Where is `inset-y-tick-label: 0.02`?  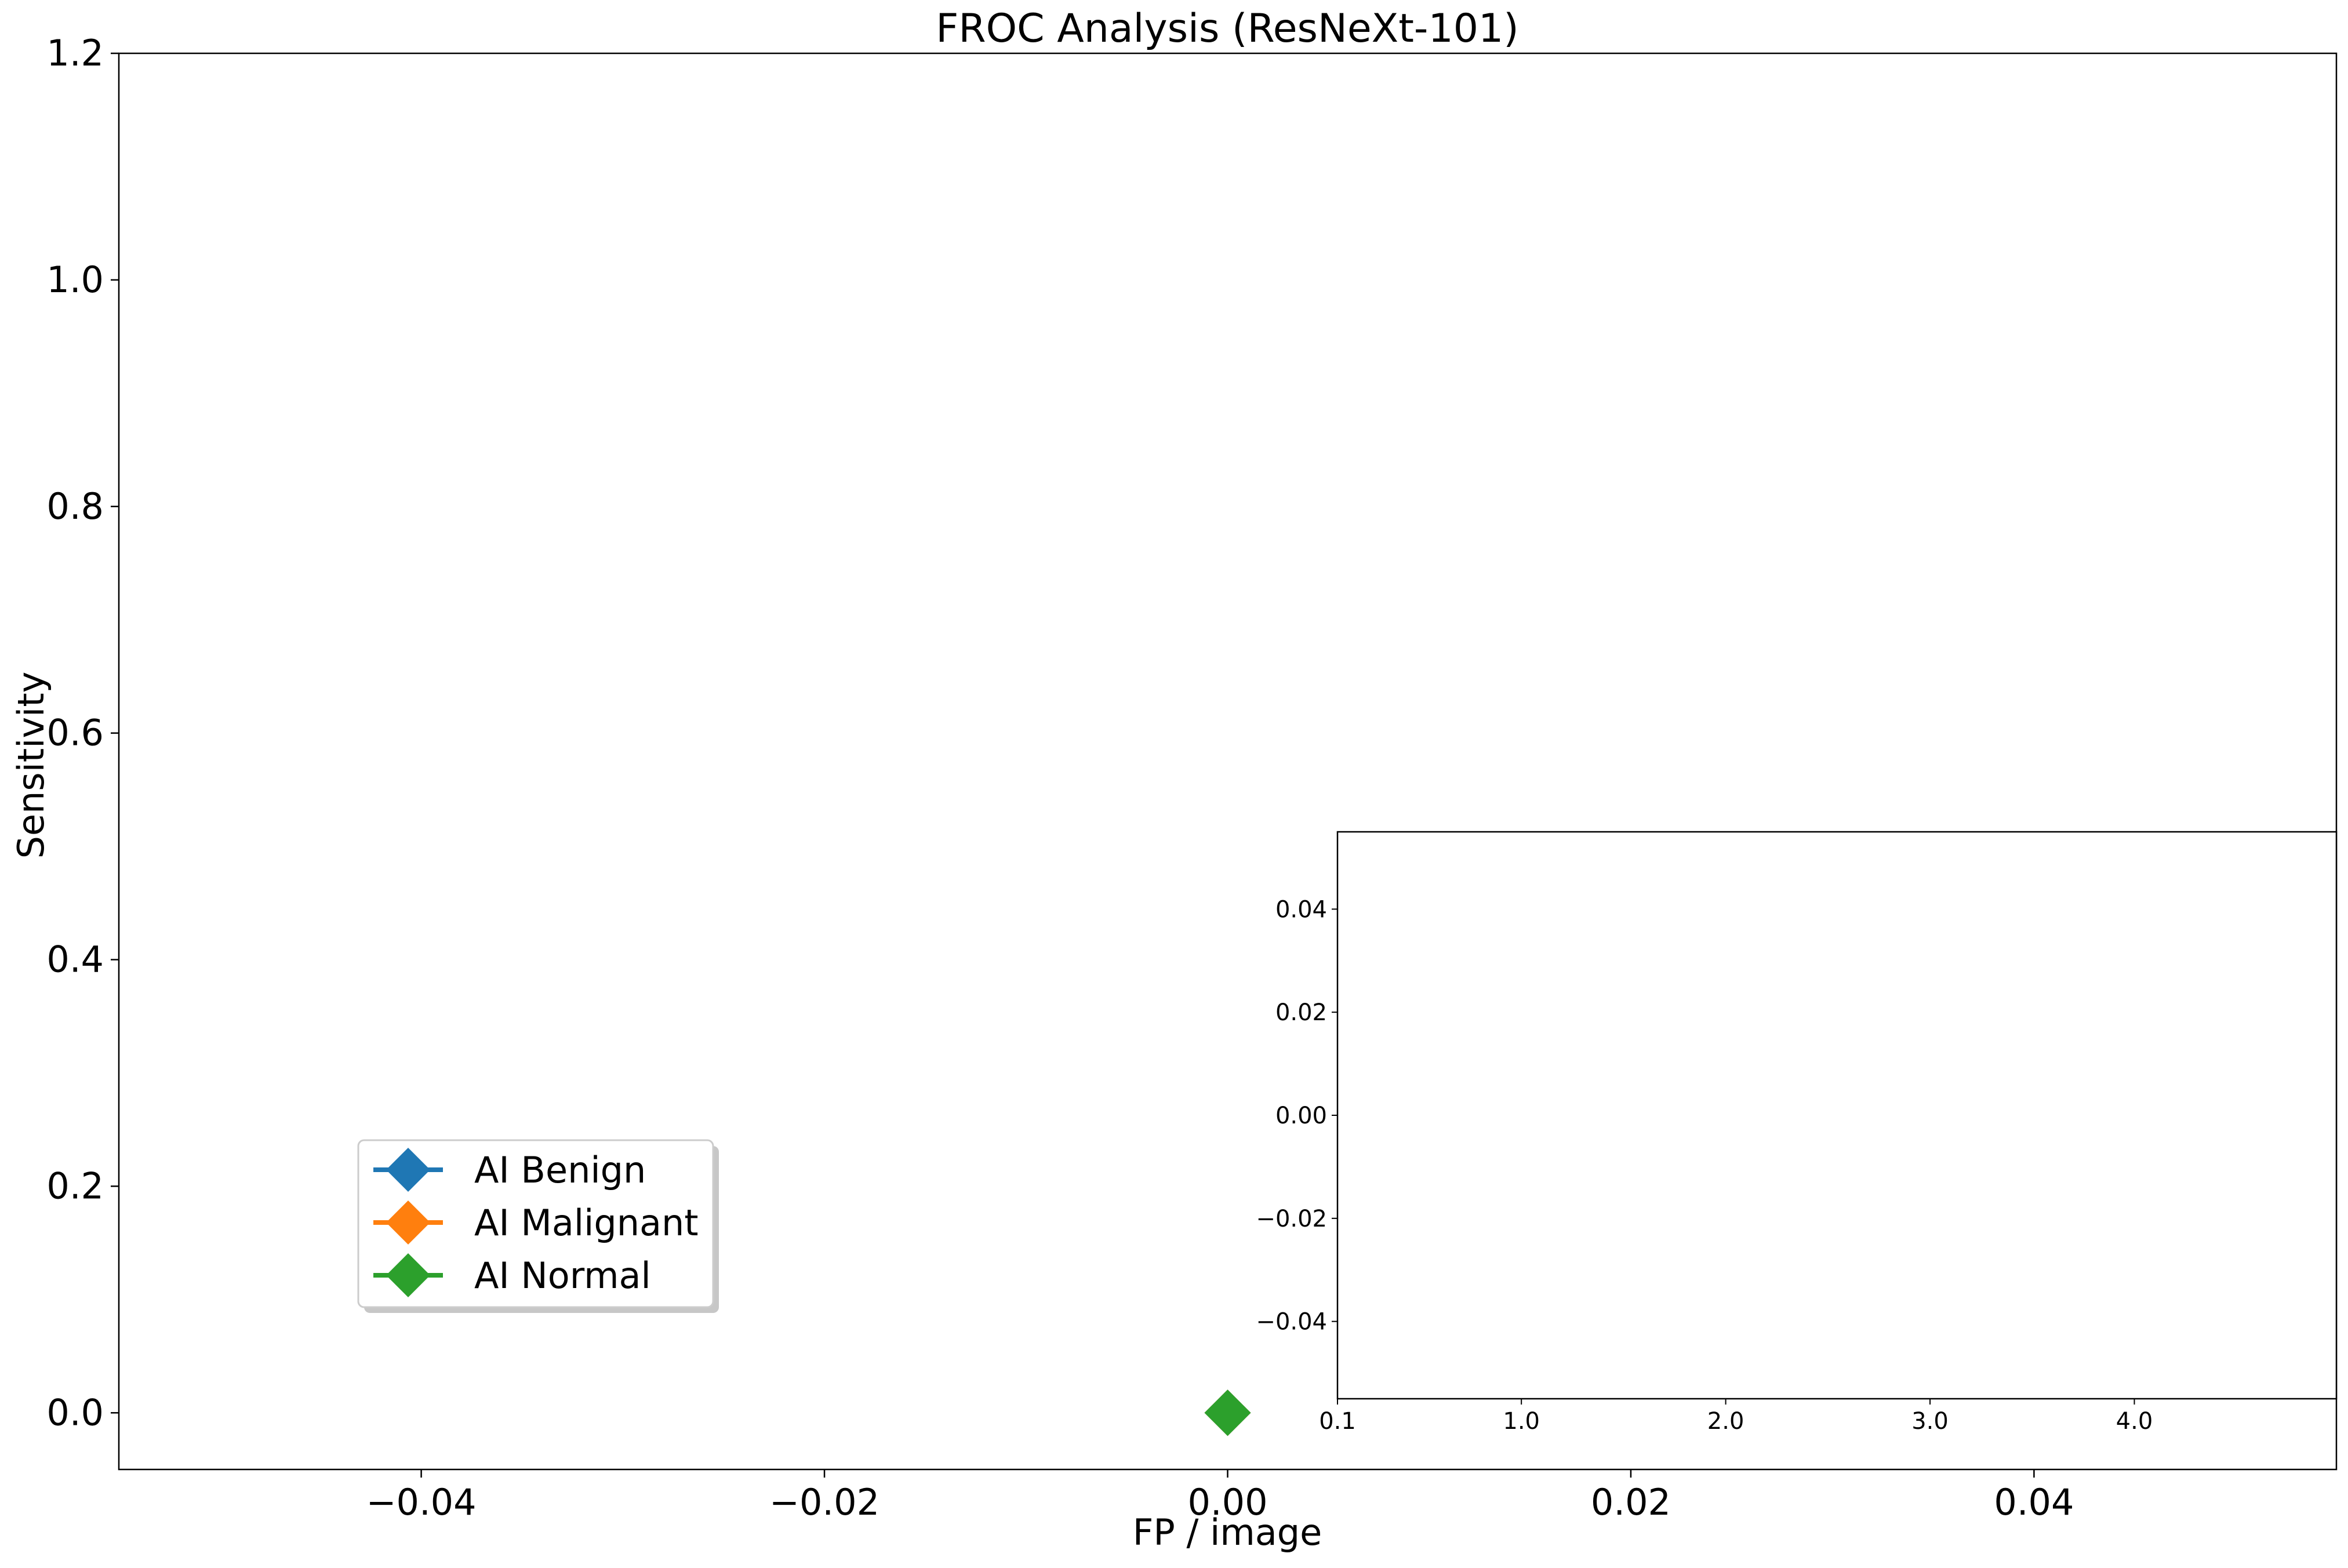 inset-y-tick-label: 0.02 is located at coordinates (1301, 1013).